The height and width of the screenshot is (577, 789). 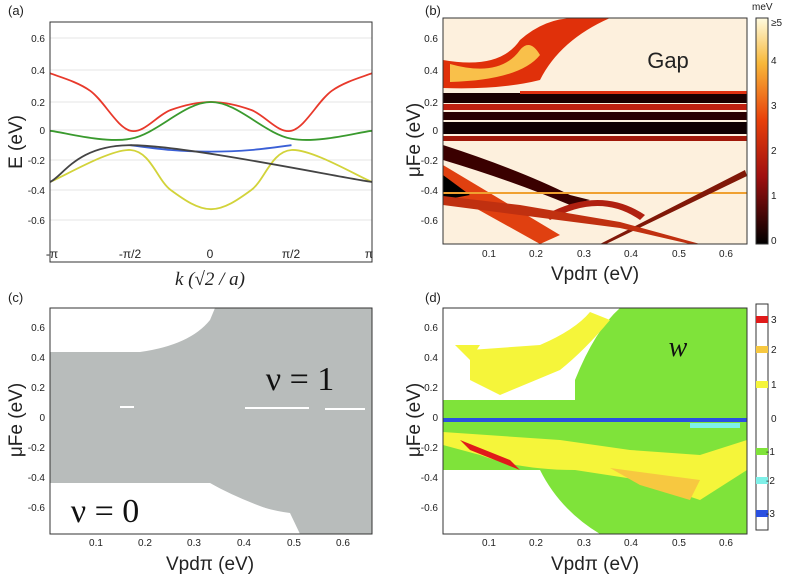 I want to click on band-line-band4, so click(x=211, y=180).